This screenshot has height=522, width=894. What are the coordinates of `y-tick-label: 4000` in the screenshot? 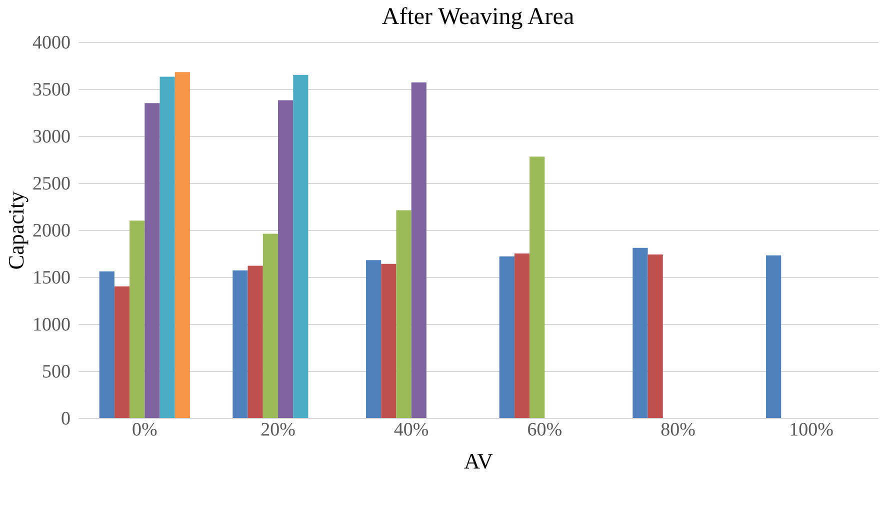 It's located at (51, 43).